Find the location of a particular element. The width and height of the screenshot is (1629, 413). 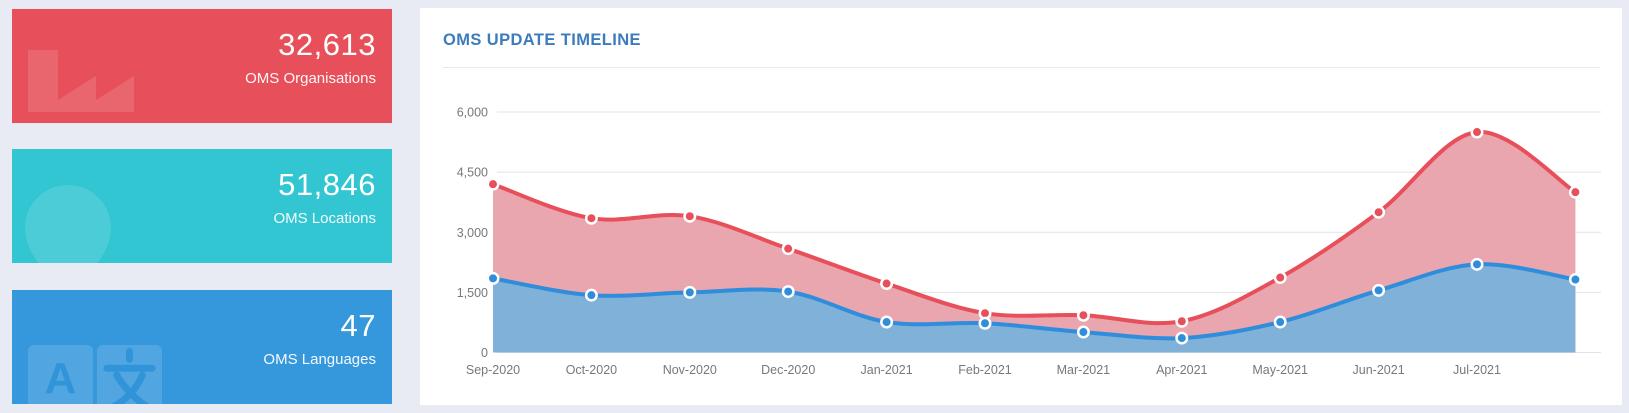

x-axis-tick-label: Apr-2021 is located at coordinates (1181, 370).